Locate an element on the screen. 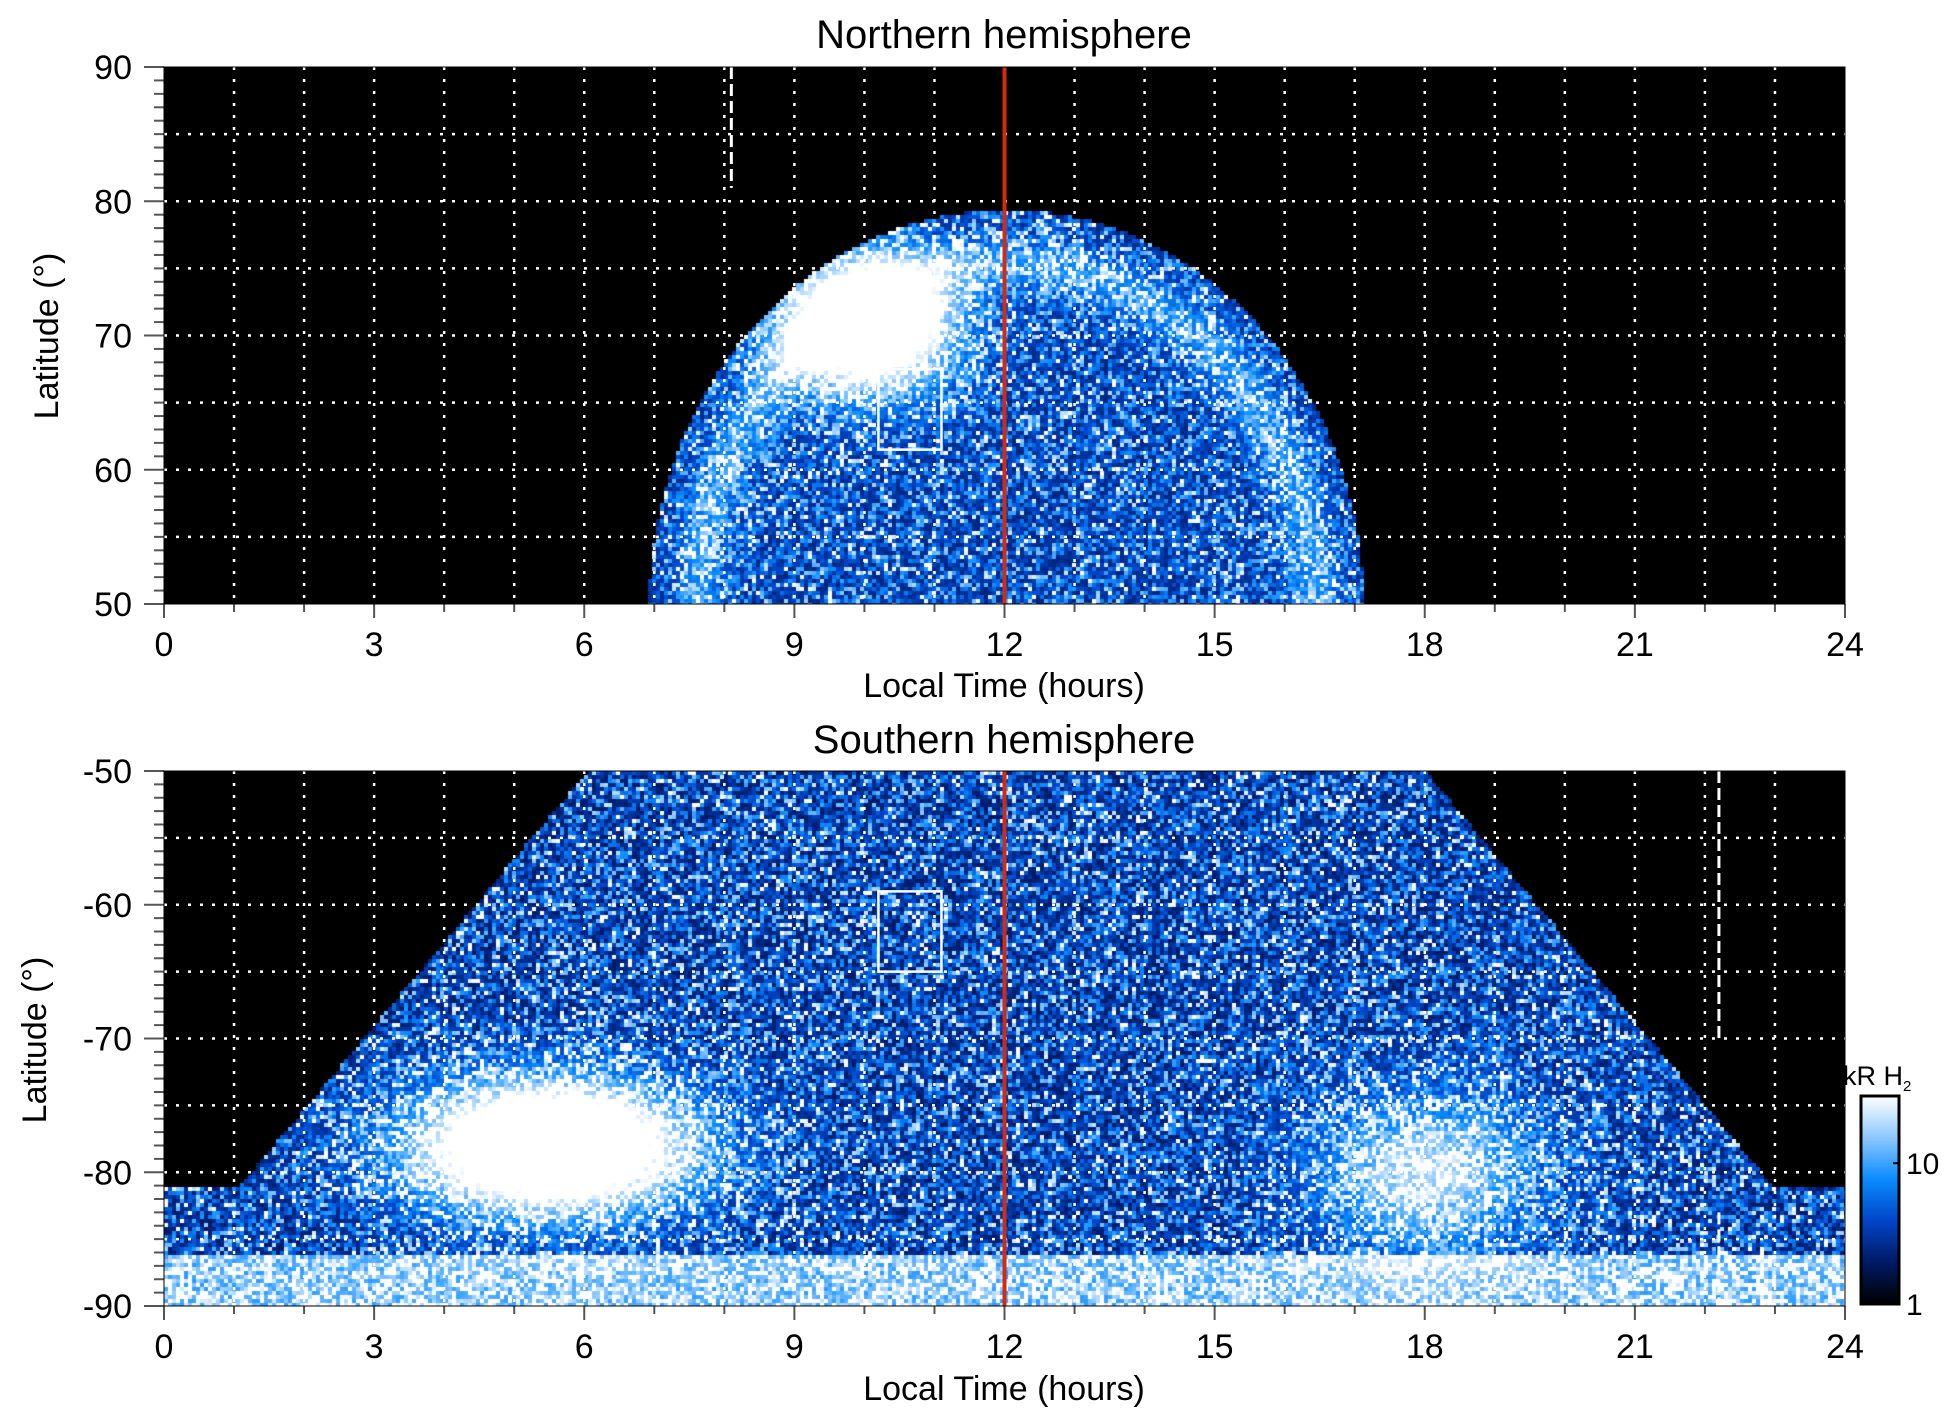 This screenshot has width=1950, height=1423. y-tick-label: 70 is located at coordinates (113, 337).